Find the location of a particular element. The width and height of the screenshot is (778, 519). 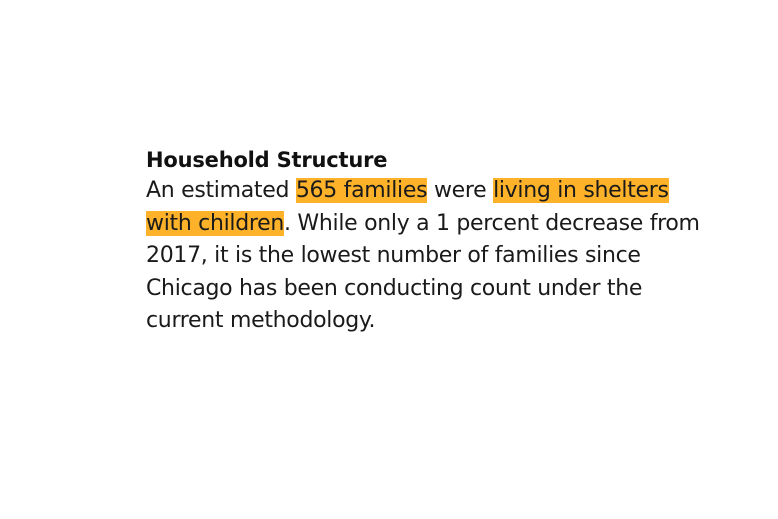

paragraph-text-part-1: An estimated is located at coordinates (221, 190).